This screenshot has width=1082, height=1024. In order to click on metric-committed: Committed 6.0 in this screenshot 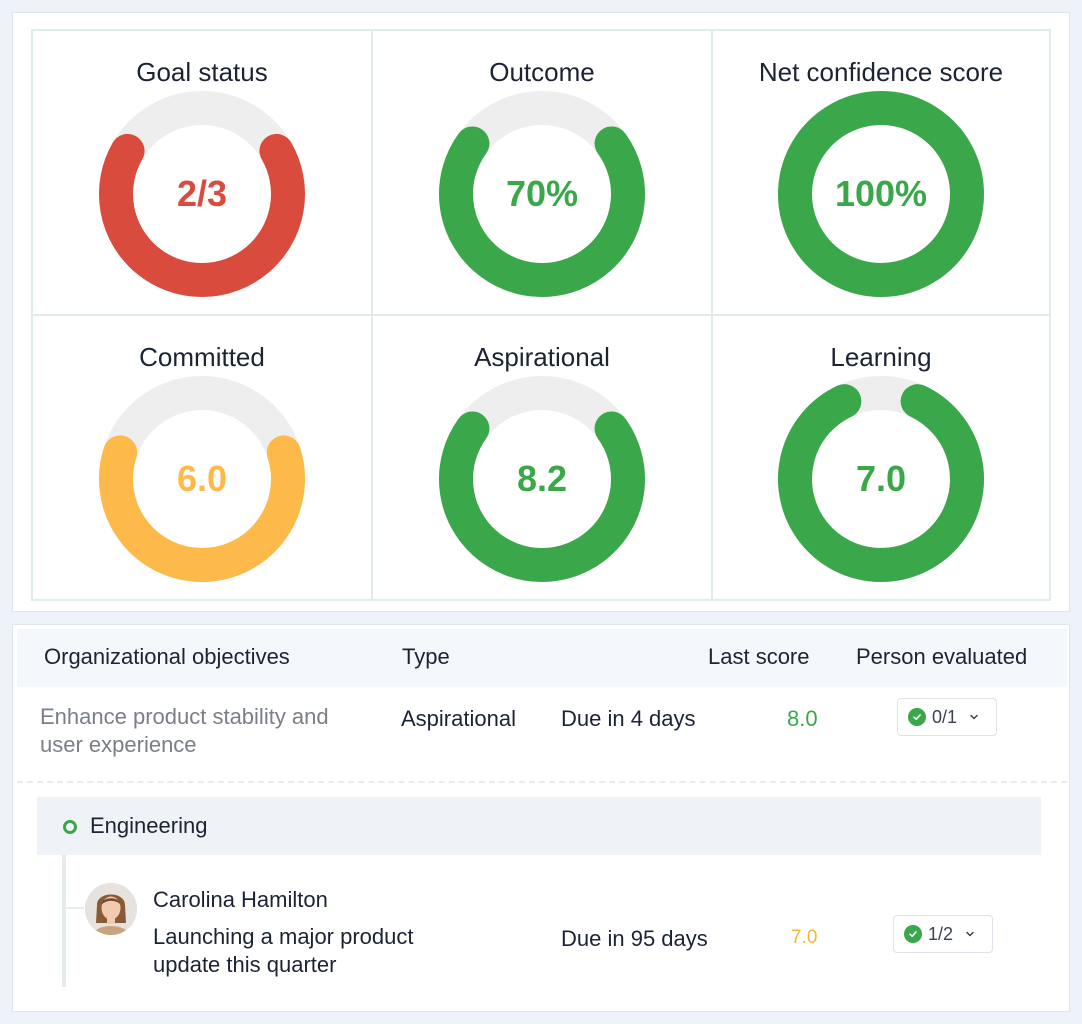, I will do `click(203, 457)`.